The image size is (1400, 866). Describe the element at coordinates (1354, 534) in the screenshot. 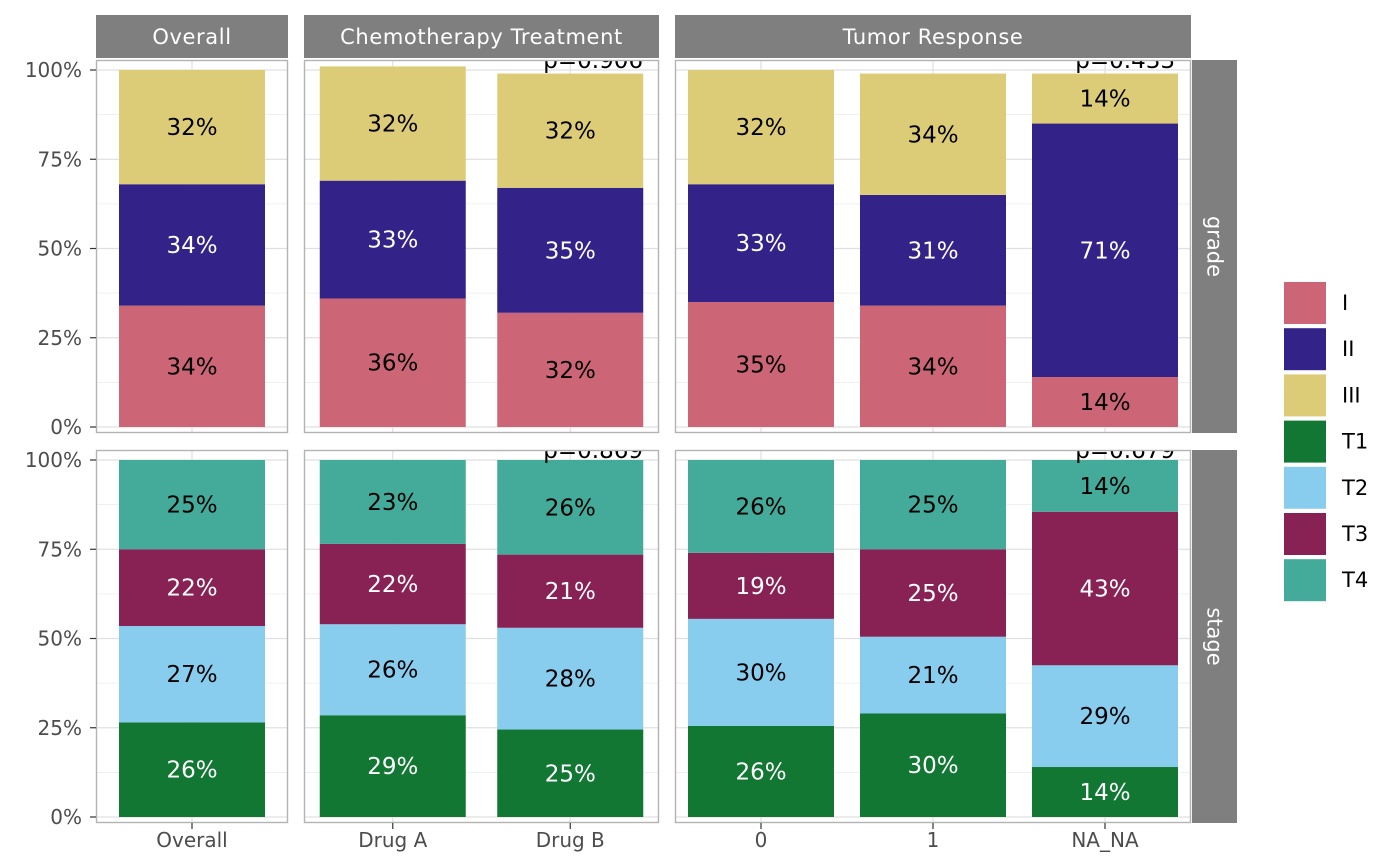

I see `legend-label: T3` at that location.